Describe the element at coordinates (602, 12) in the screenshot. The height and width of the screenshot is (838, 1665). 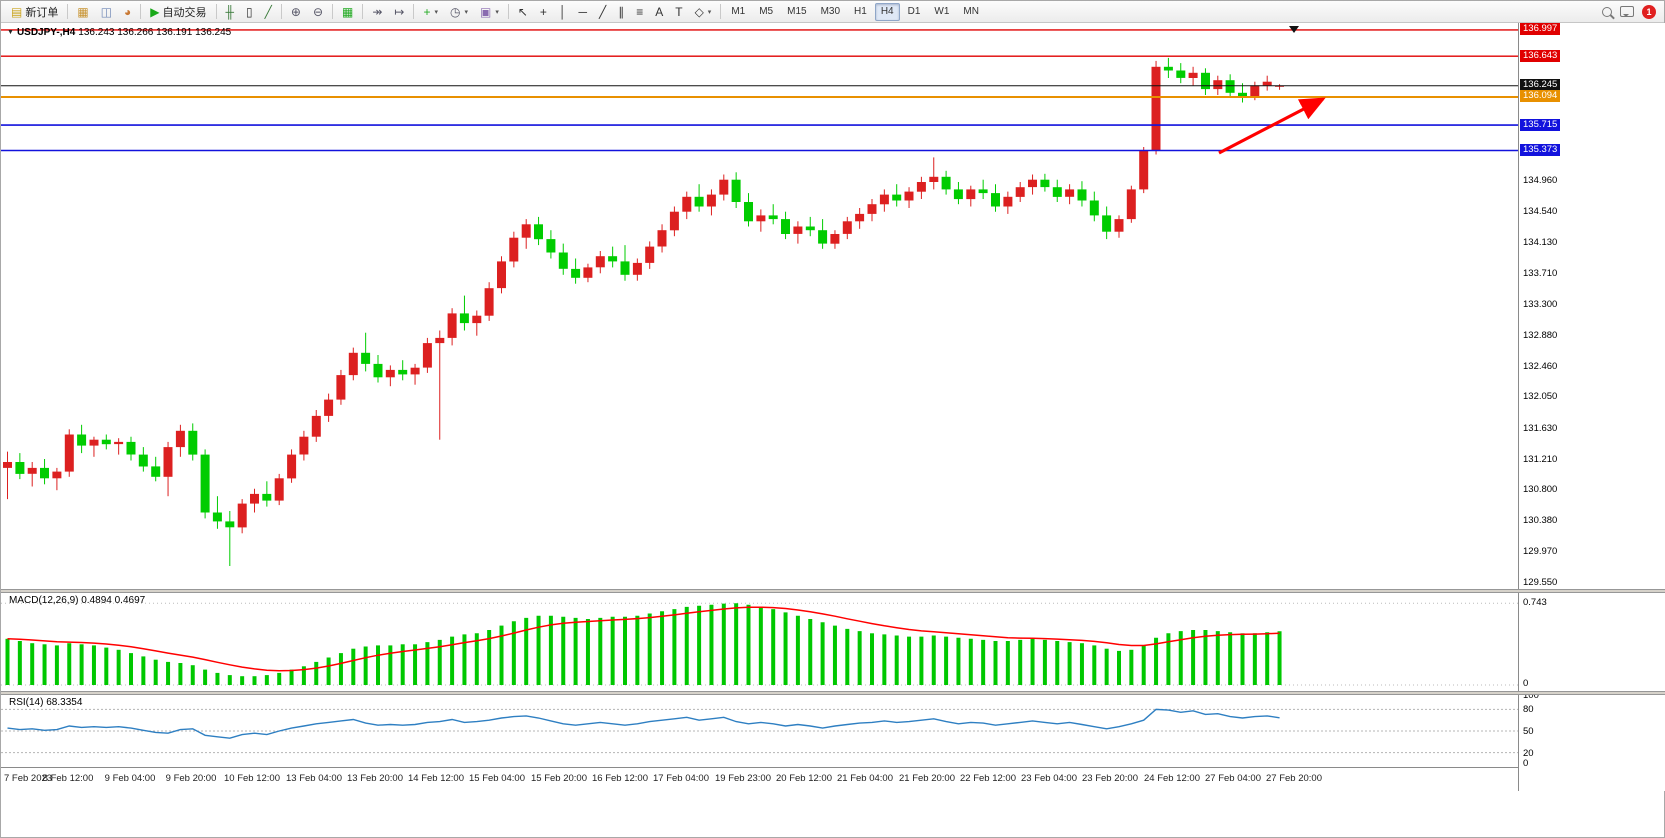
I see `trendline-icon: ╱` at that location.